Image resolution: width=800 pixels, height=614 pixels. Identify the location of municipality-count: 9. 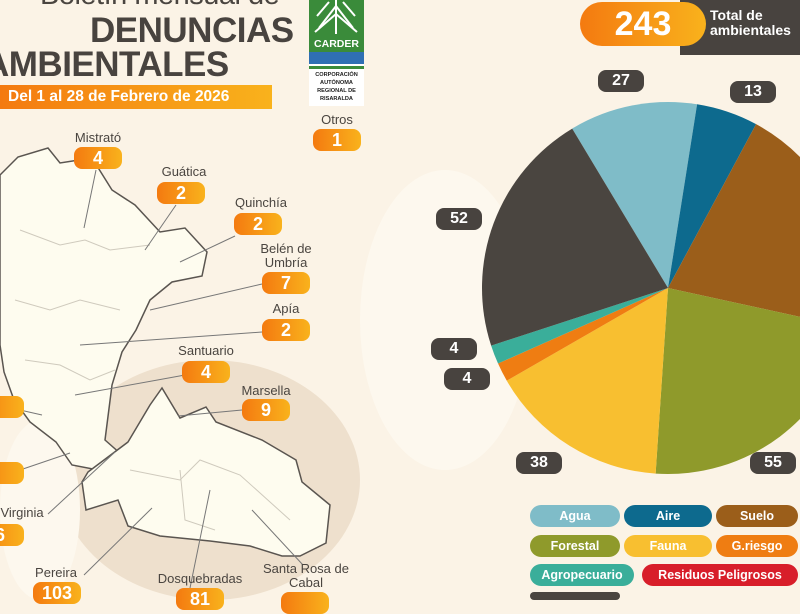
(266, 410).